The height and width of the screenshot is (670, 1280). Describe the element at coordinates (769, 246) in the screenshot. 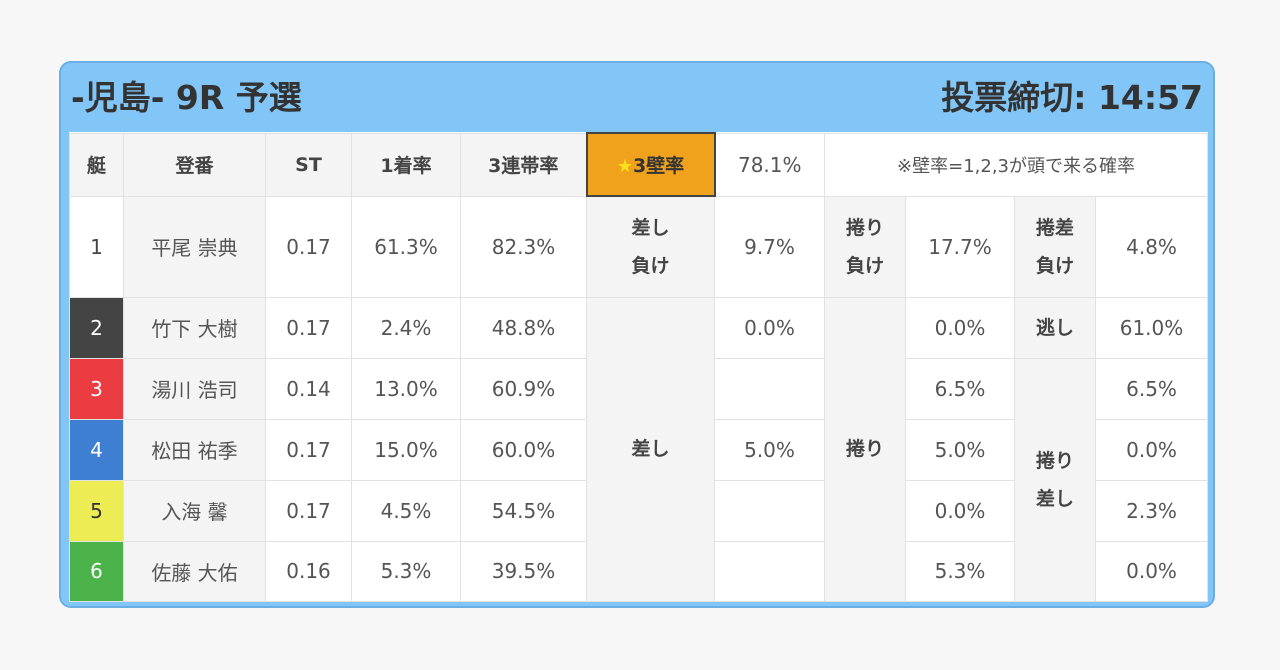

I see `sashi-rate-value: 9.7%` at that location.